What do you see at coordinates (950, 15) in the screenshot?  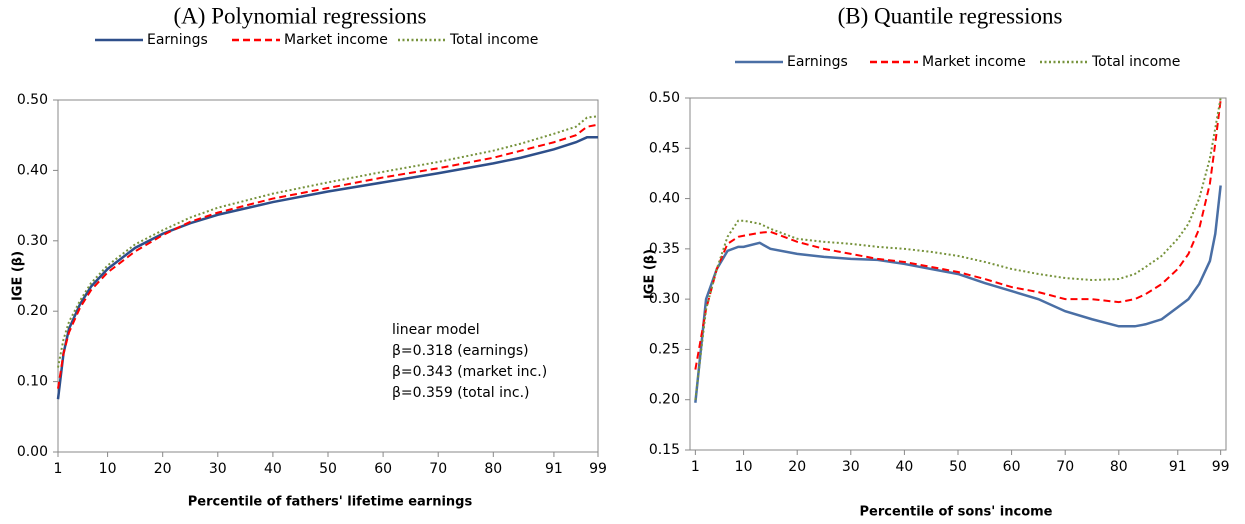 I see `chart-title: (B) Quantile regressions` at bounding box center [950, 15].